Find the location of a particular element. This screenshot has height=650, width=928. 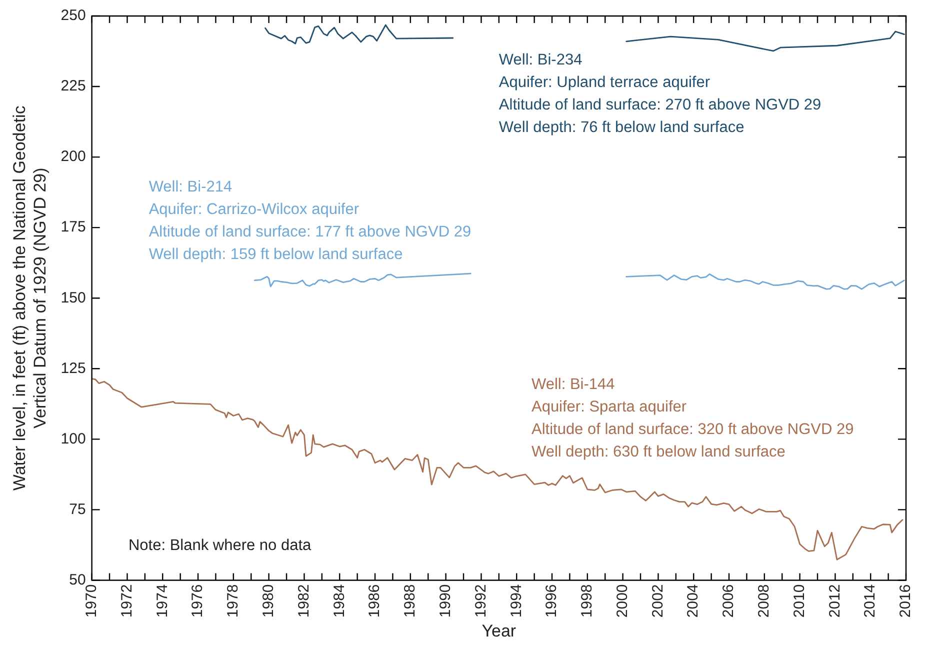

x-tick-label: 1980 is located at coordinates (268, 601).